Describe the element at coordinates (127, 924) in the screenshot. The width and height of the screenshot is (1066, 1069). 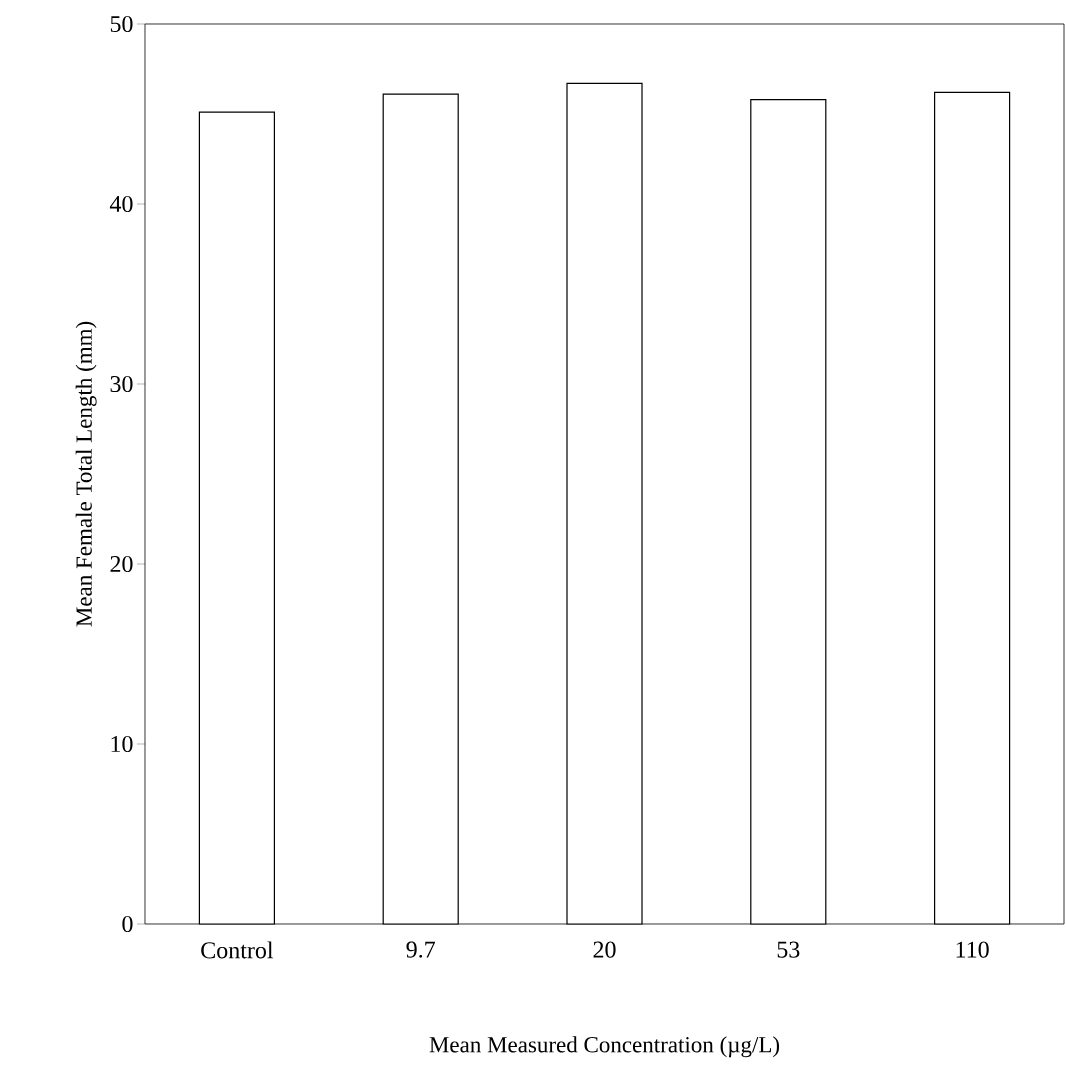
I see `y-tick-label: 0` at that location.